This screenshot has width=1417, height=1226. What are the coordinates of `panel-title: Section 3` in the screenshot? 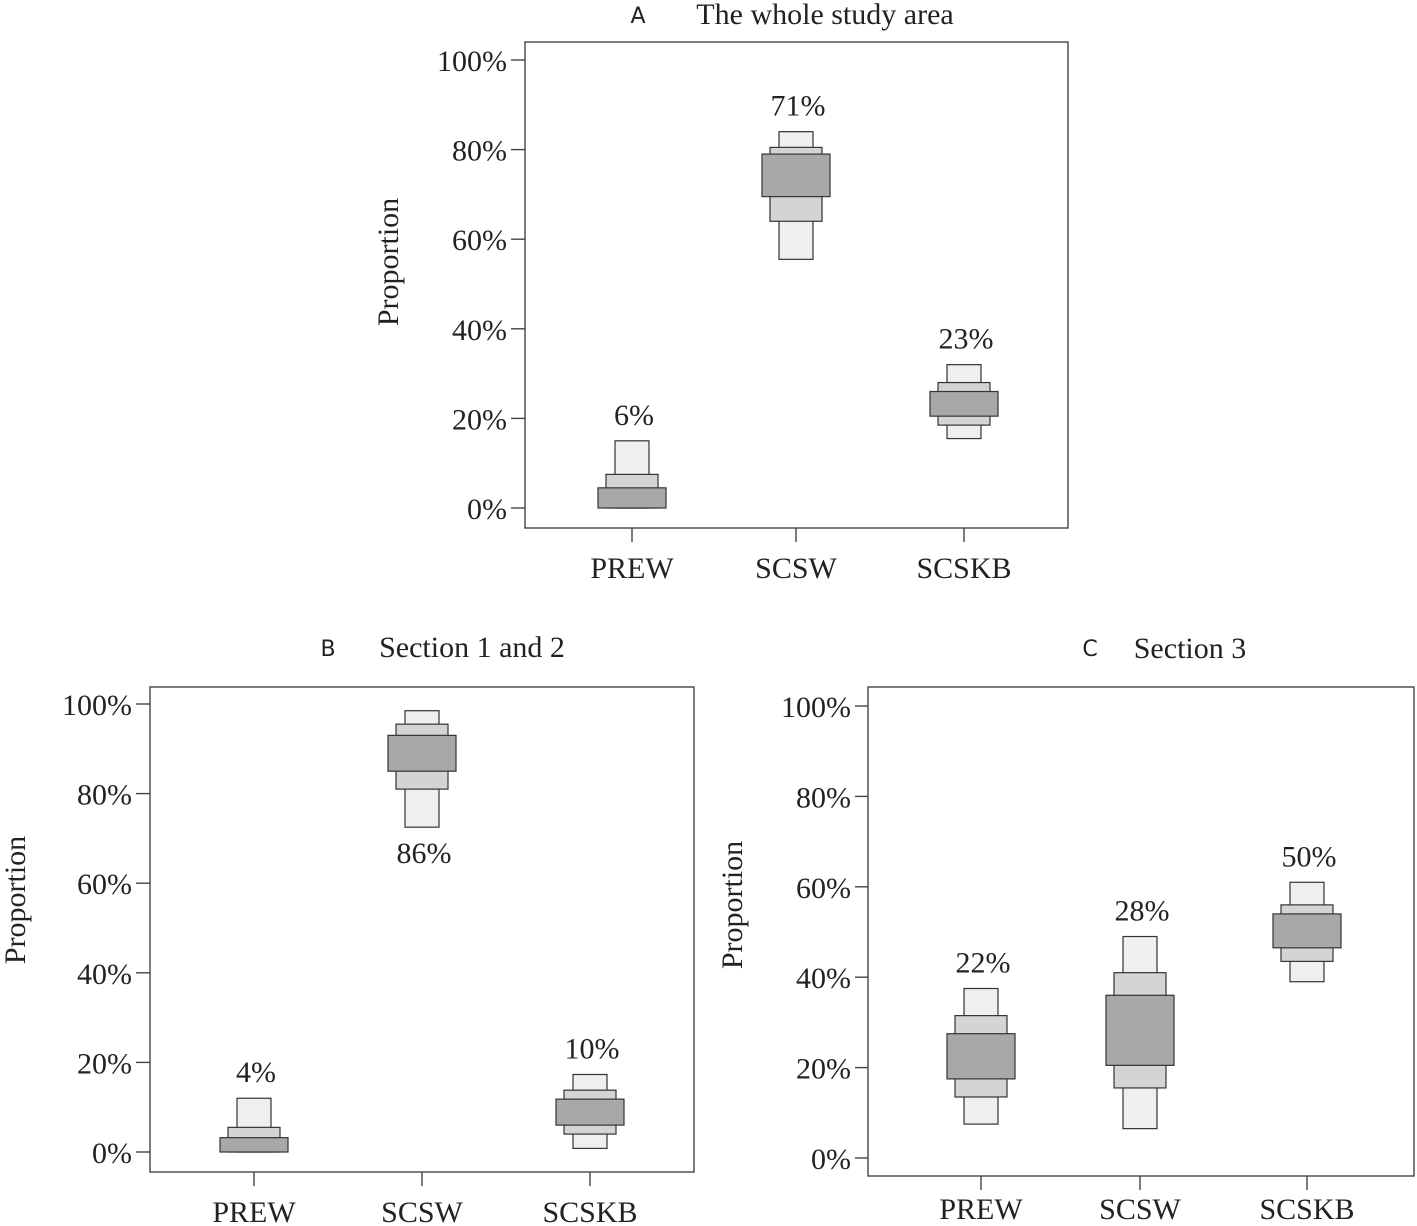 It's located at (1190, 648).